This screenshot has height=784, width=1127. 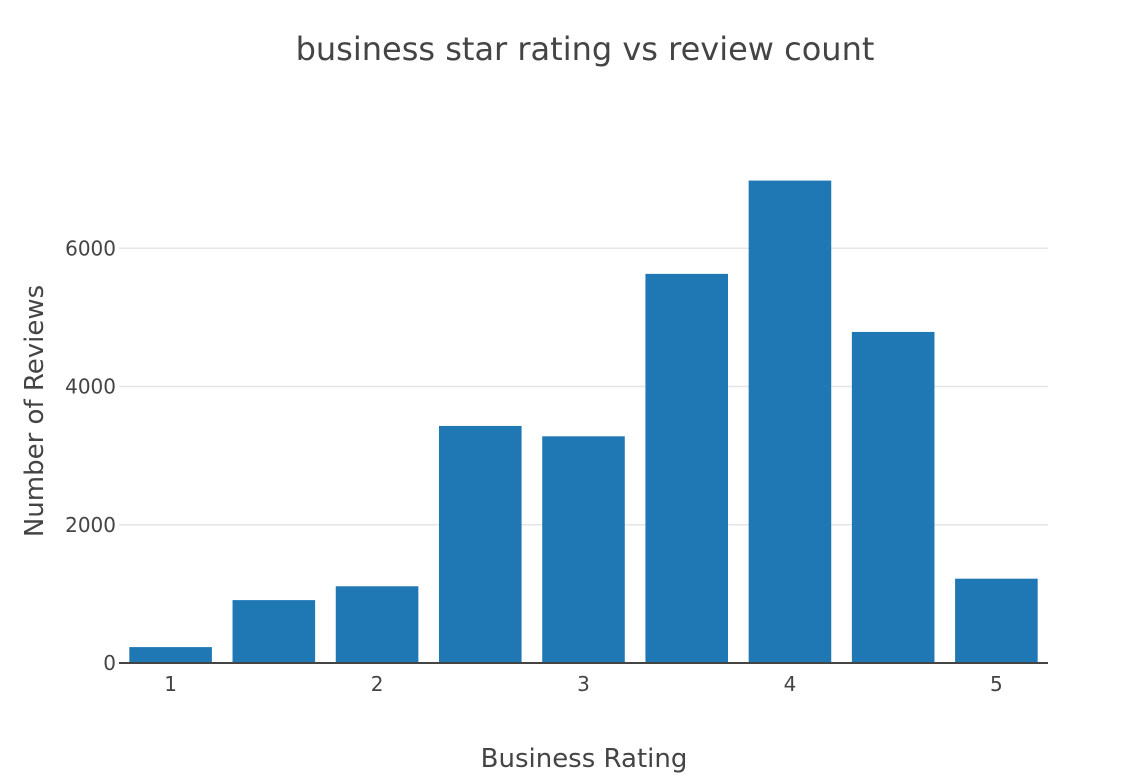 What do you see at coordinates (377, 684) in the screenshot?
I see `x-tick-label-2: 2` at bounding box center [377, 684].